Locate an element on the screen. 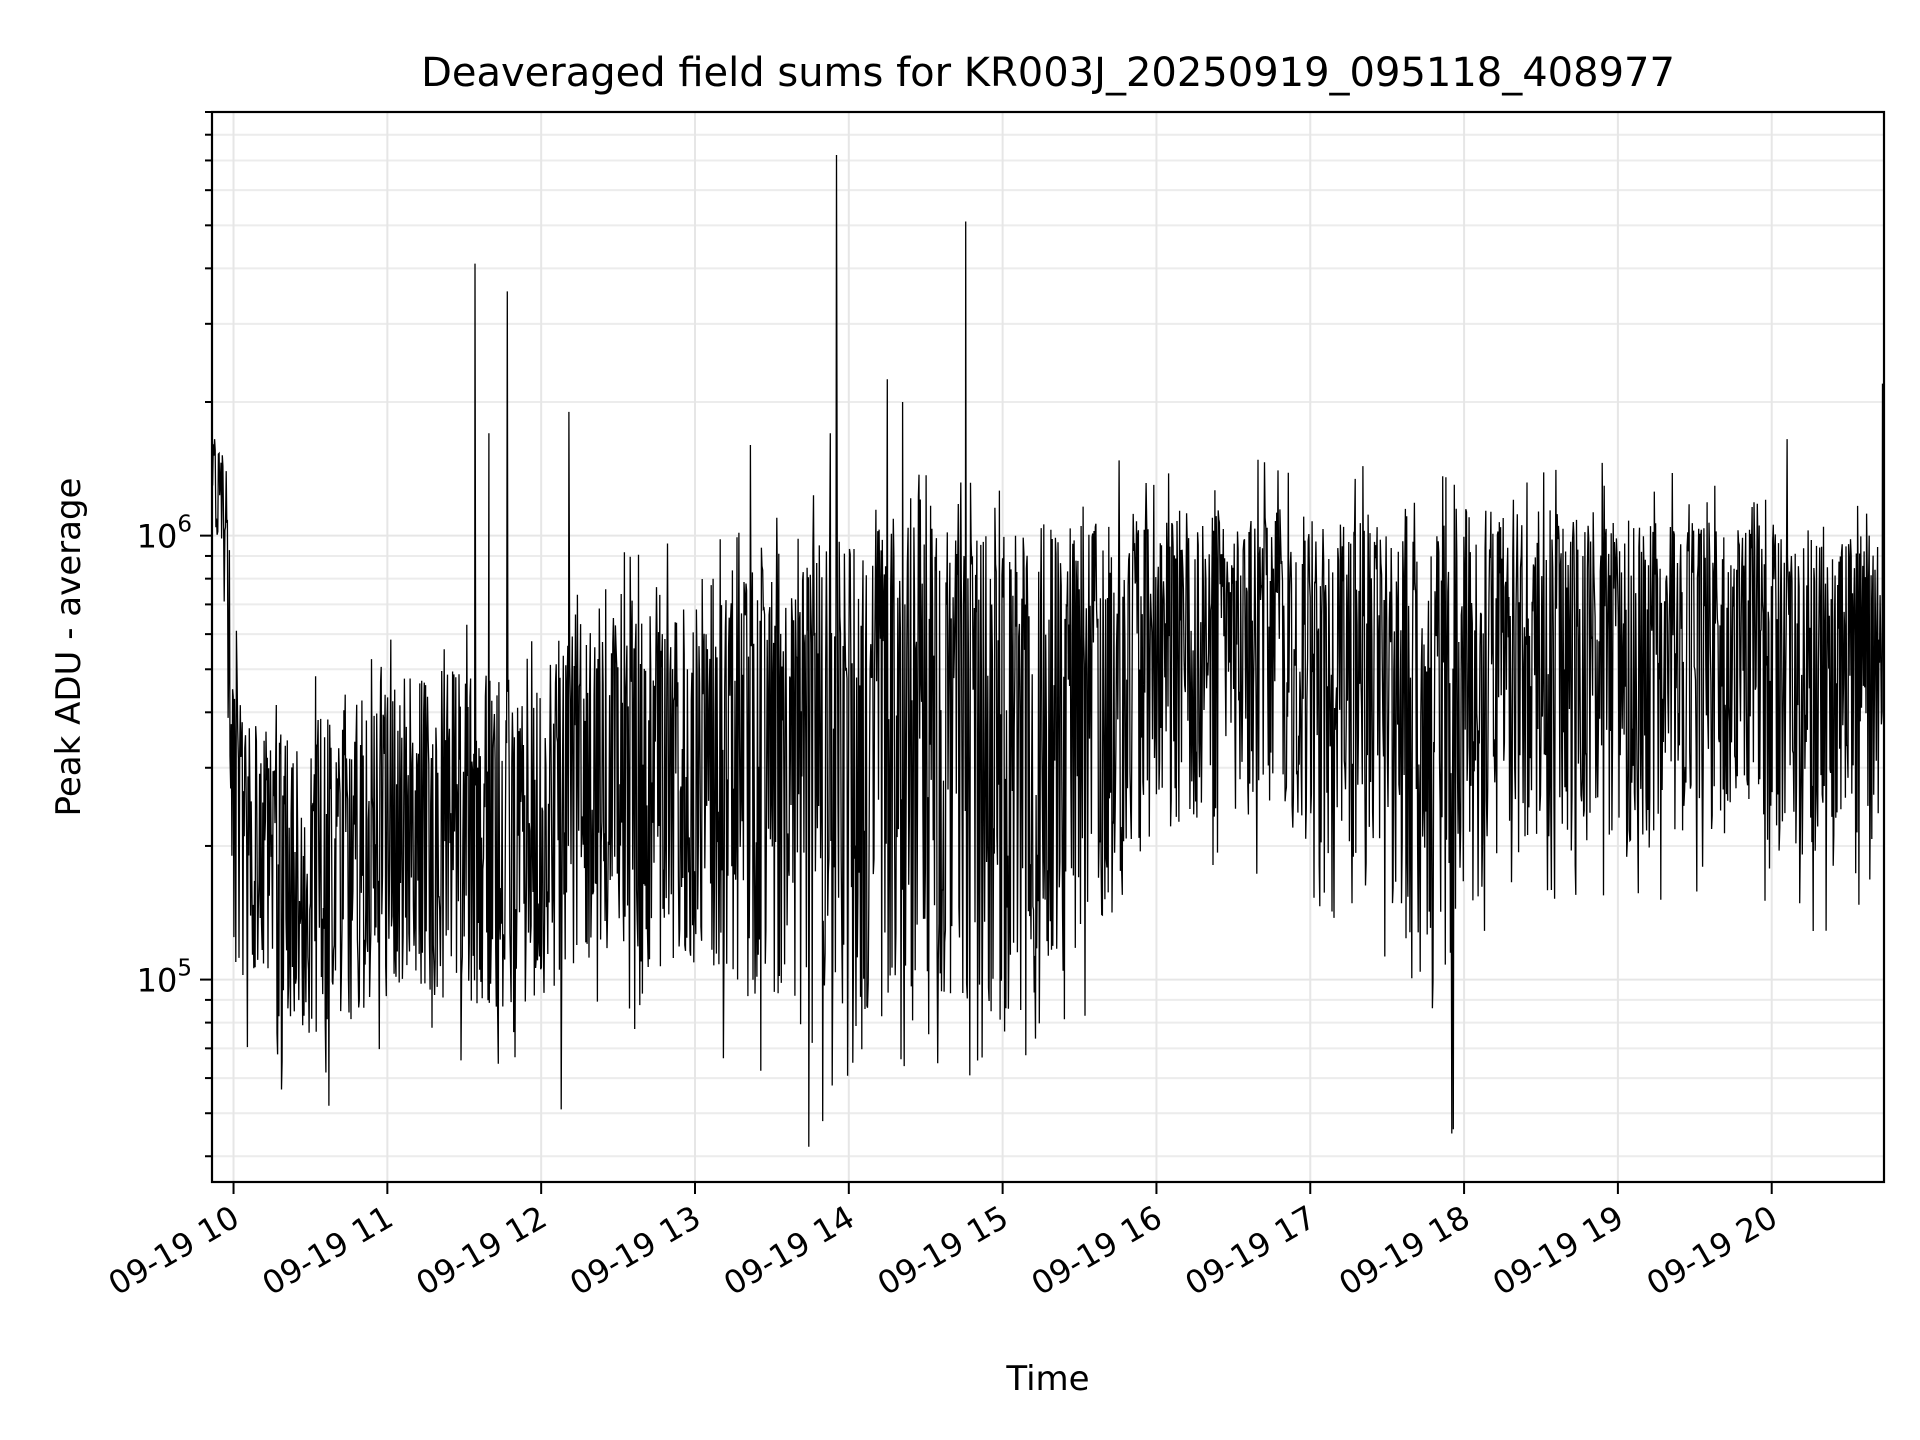 The height and width of the screenshot is (1440, 1920). x-tick-label: 09-19 15 is located at coordinates (943, 1250).